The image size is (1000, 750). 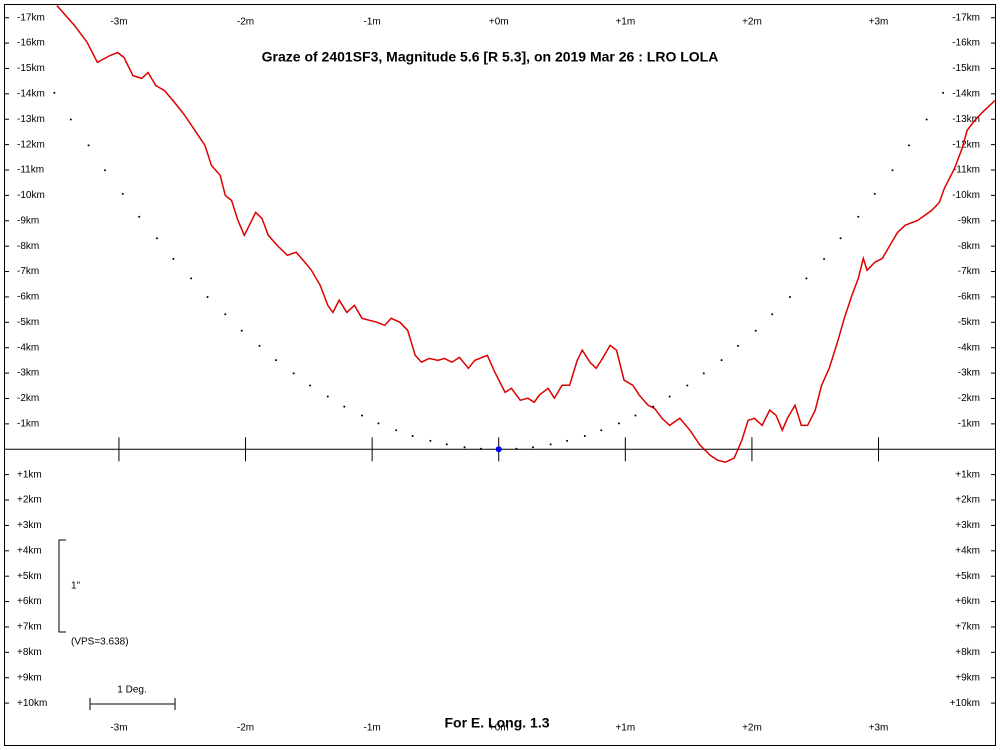 I want to click on y-tick-label: +7km, so click(x=29, y=627).